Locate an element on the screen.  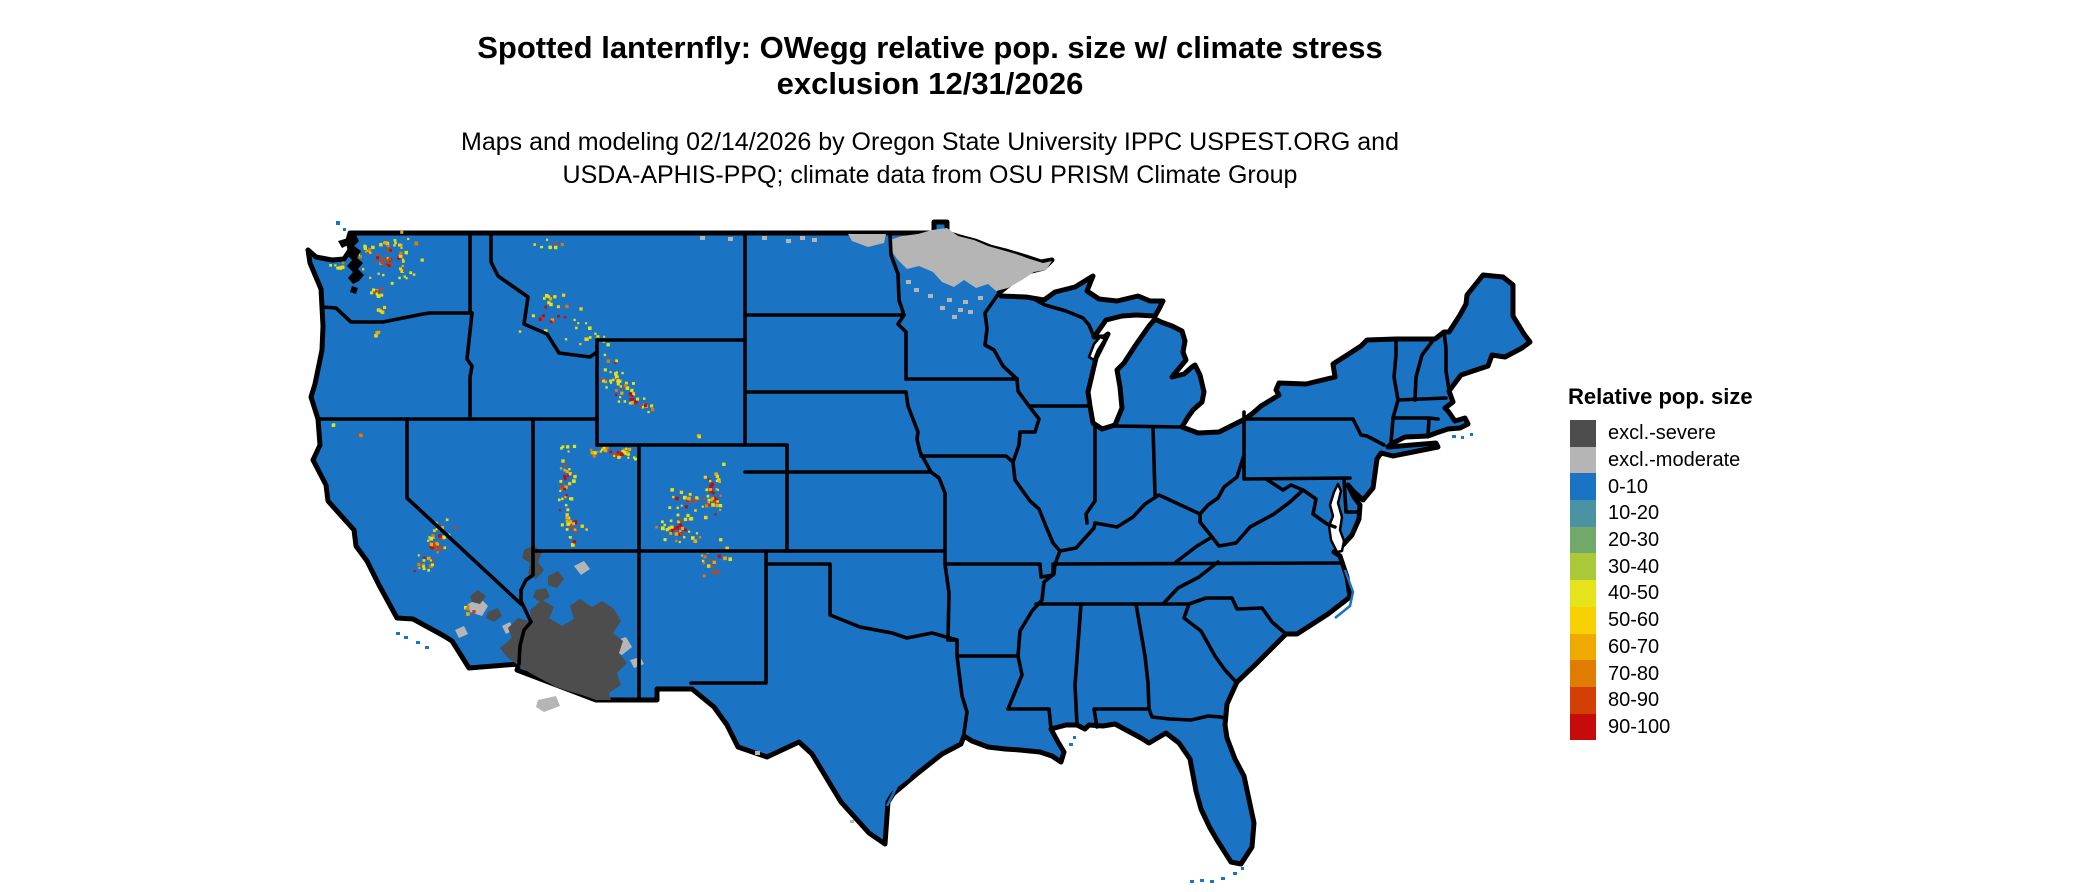
legend-title: Relative pop. size is located at coordinates (1660, 396).